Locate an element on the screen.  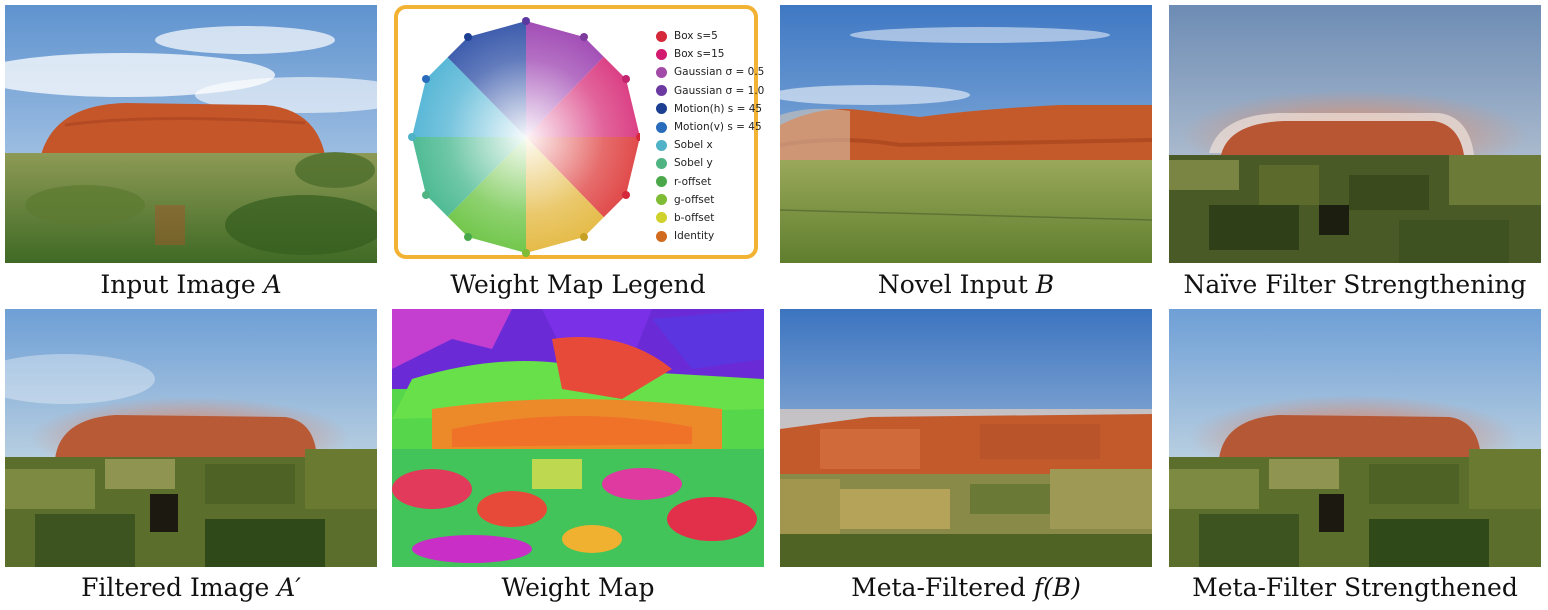
legend-item: Gaussian σ = 0.5 is located at coordinates (710, 72).